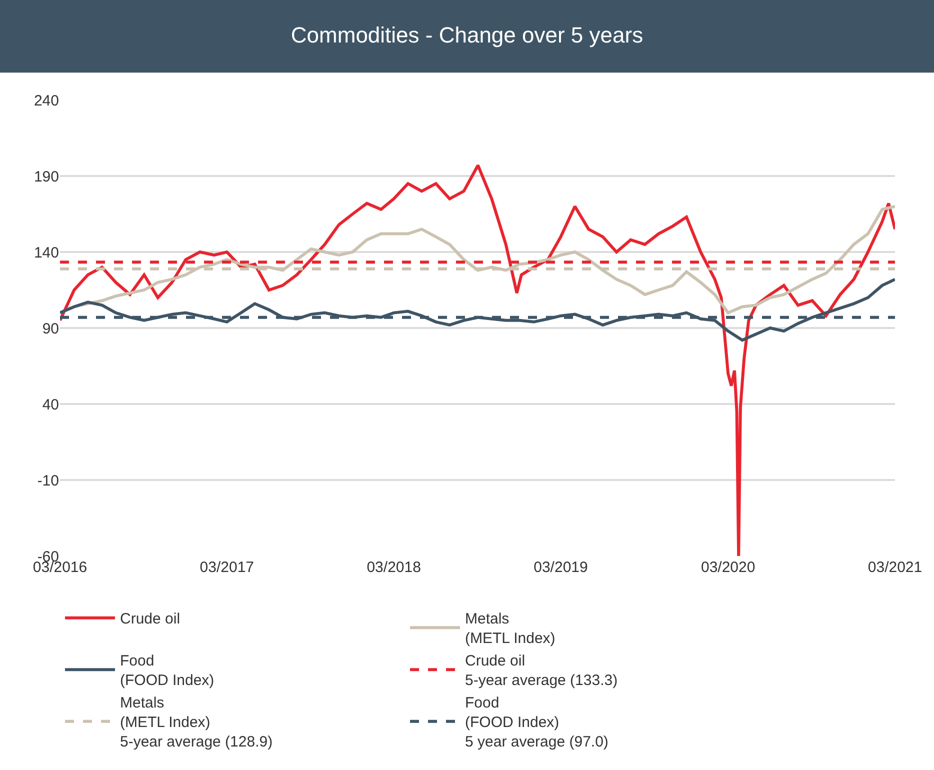  I want to click on legend-label: Crude oil, so click(150, 619).